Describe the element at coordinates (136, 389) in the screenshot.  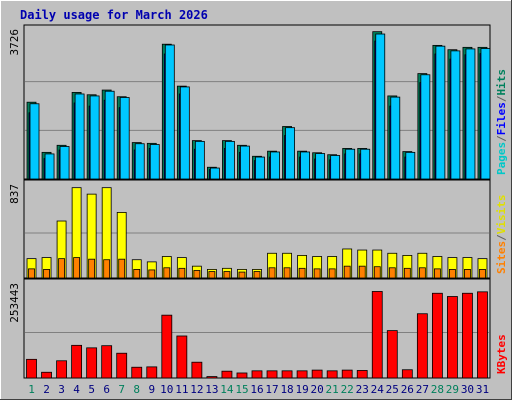
I see `day-label: 8` at that location.